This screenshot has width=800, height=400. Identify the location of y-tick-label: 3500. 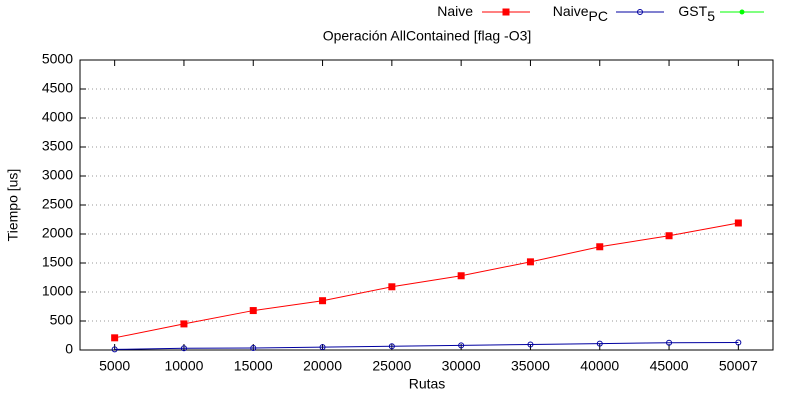
(57, 146).